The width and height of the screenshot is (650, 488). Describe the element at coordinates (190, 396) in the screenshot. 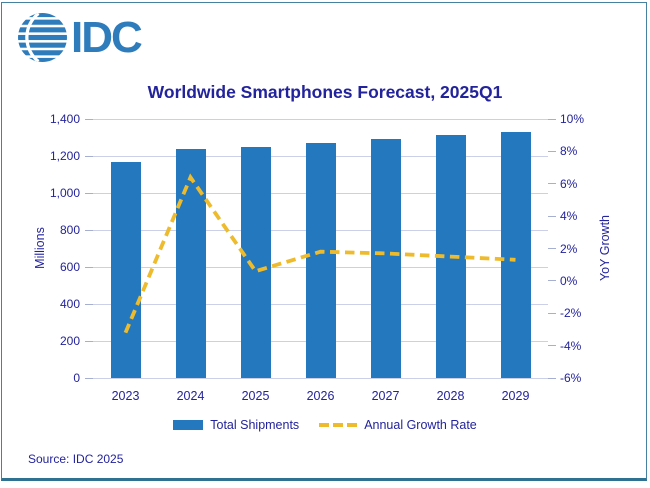

I see `x-axis-year-label: 2024` at that location.